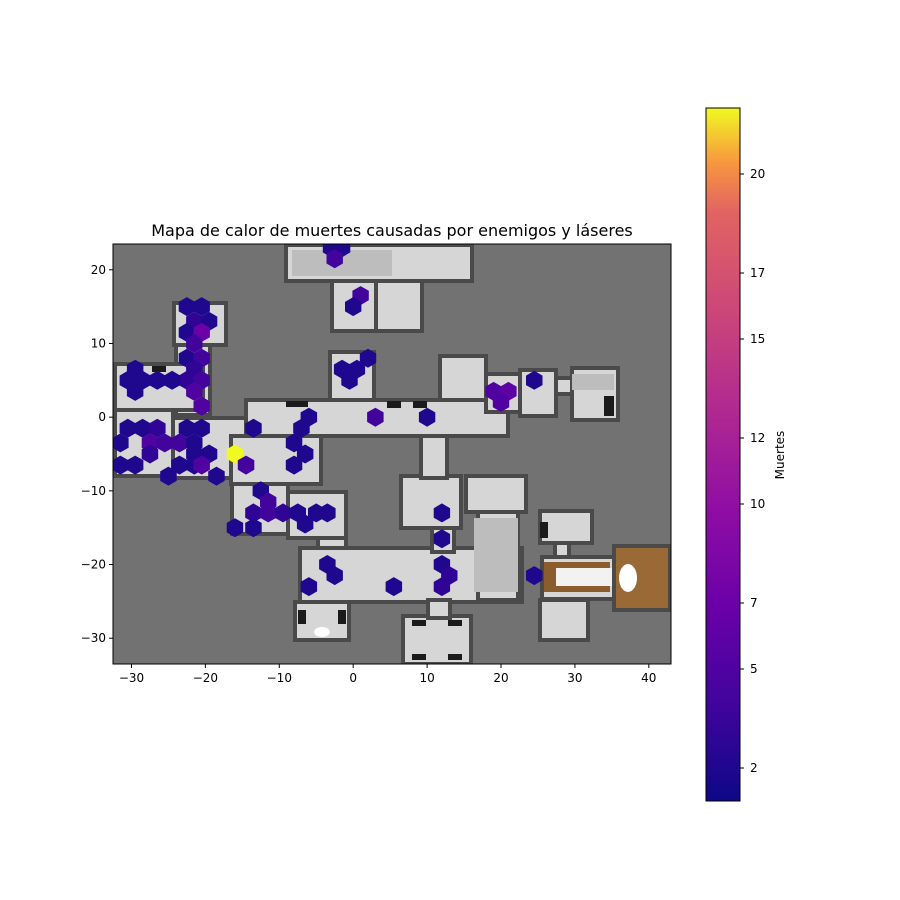 The width and height of the screenshot is (900, 900). What do you see at coordinates (723, 454) in the screenshot?
I see `colorbar-gradient` at bounding box center [723, 454].